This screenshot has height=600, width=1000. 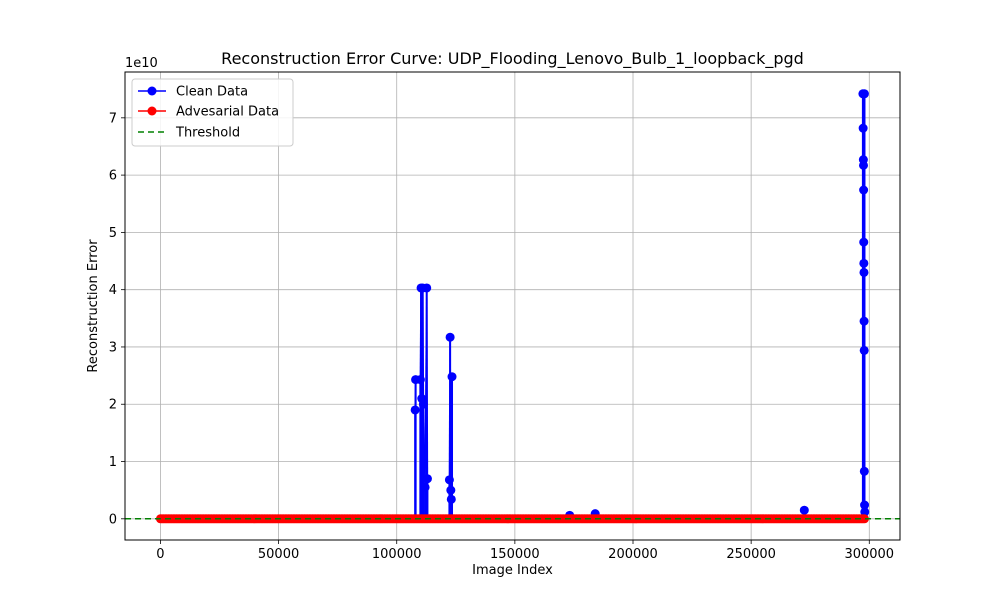 What do you see at coordinates (751, 554) in the screenshot?
I see `x-tick-label: 250000` at bounding box center [751, 554].